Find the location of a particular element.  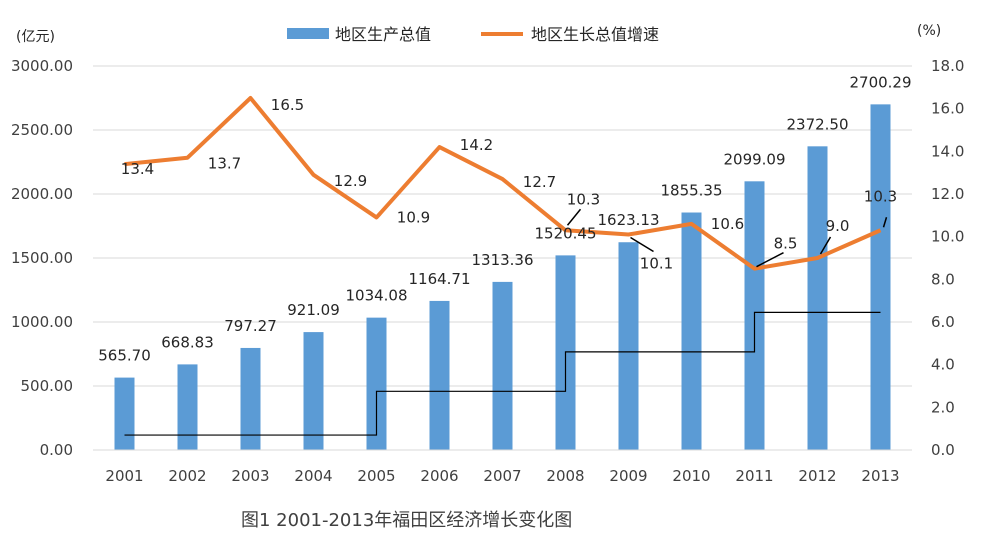

x-tick-label: 2012 is located at coordinates (817, 476).